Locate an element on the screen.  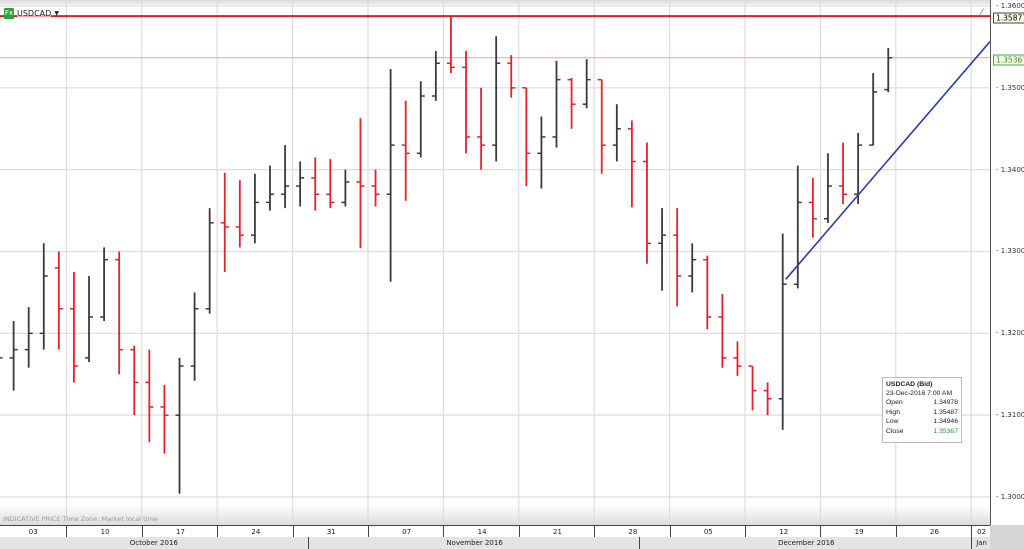
price-axis is located at coordinates (1007, 262).